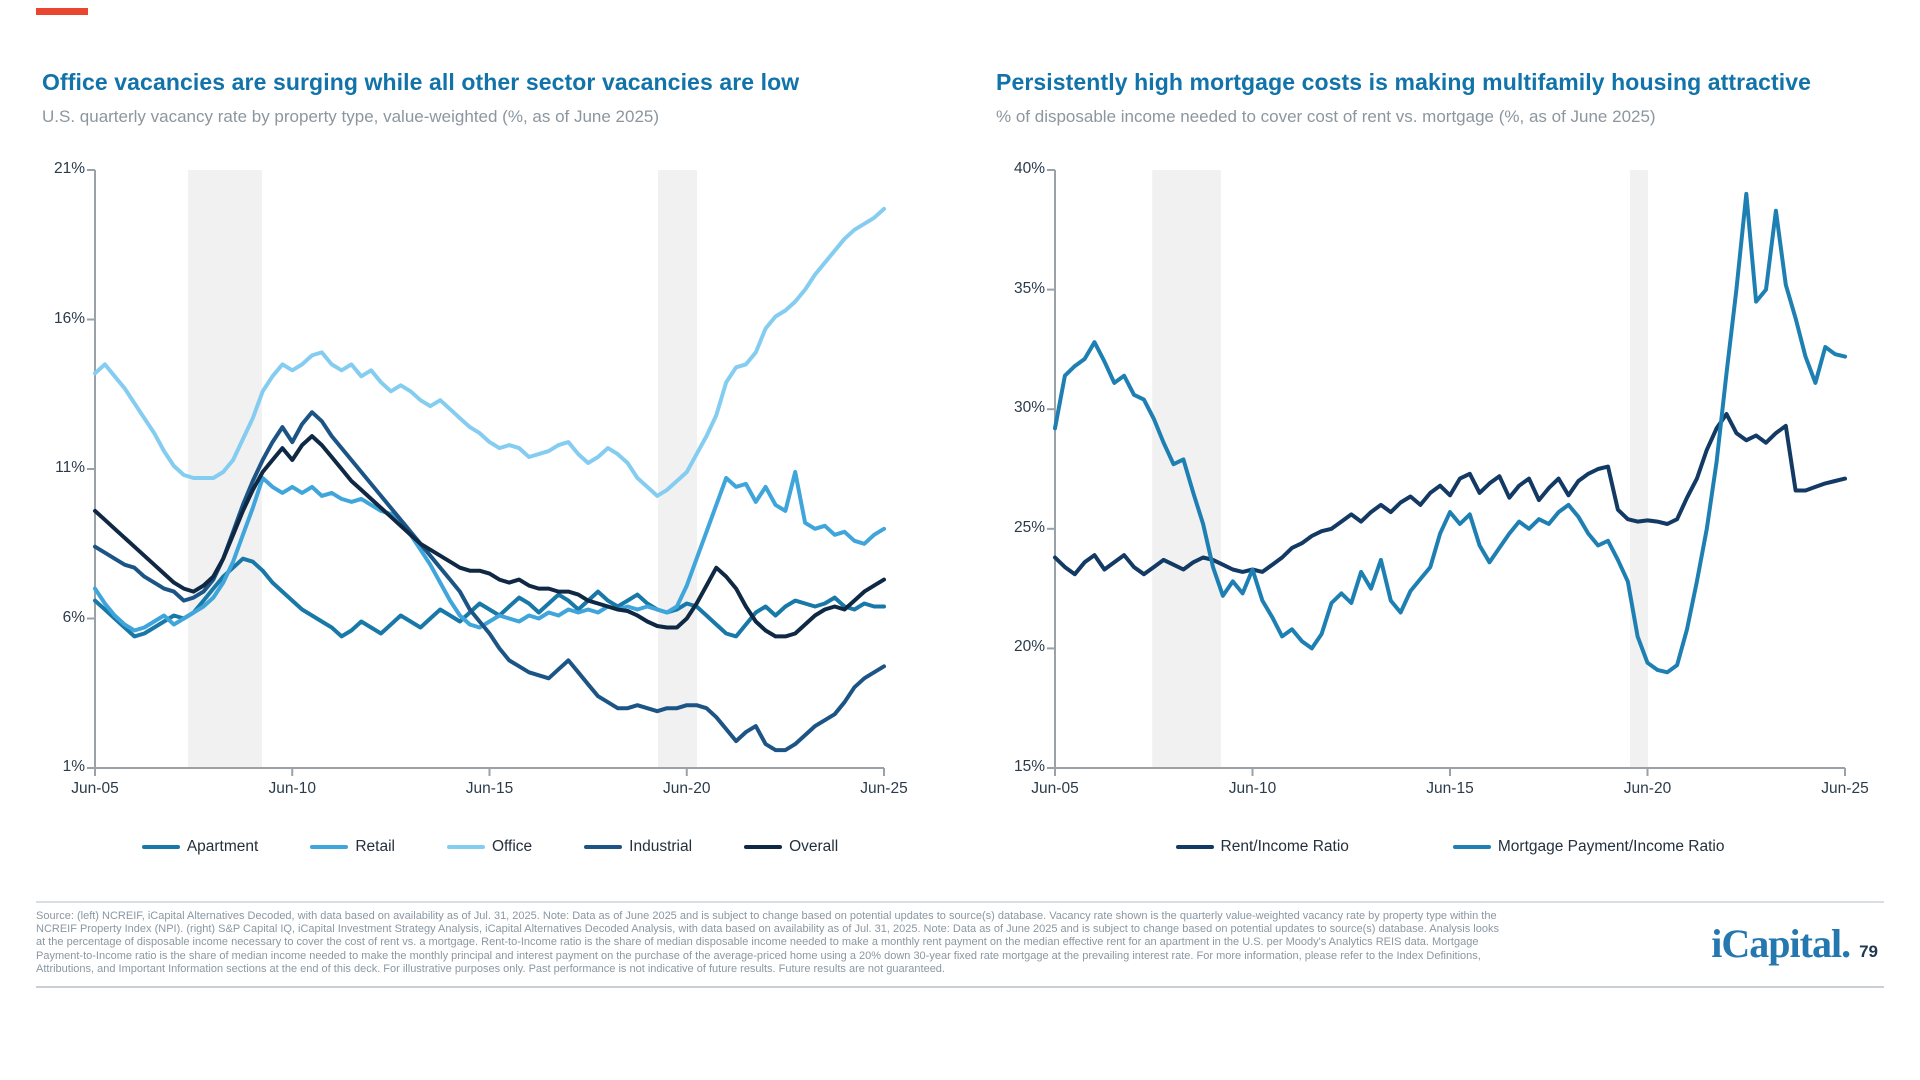  I want to click on footer-divider, so click(960, 902).